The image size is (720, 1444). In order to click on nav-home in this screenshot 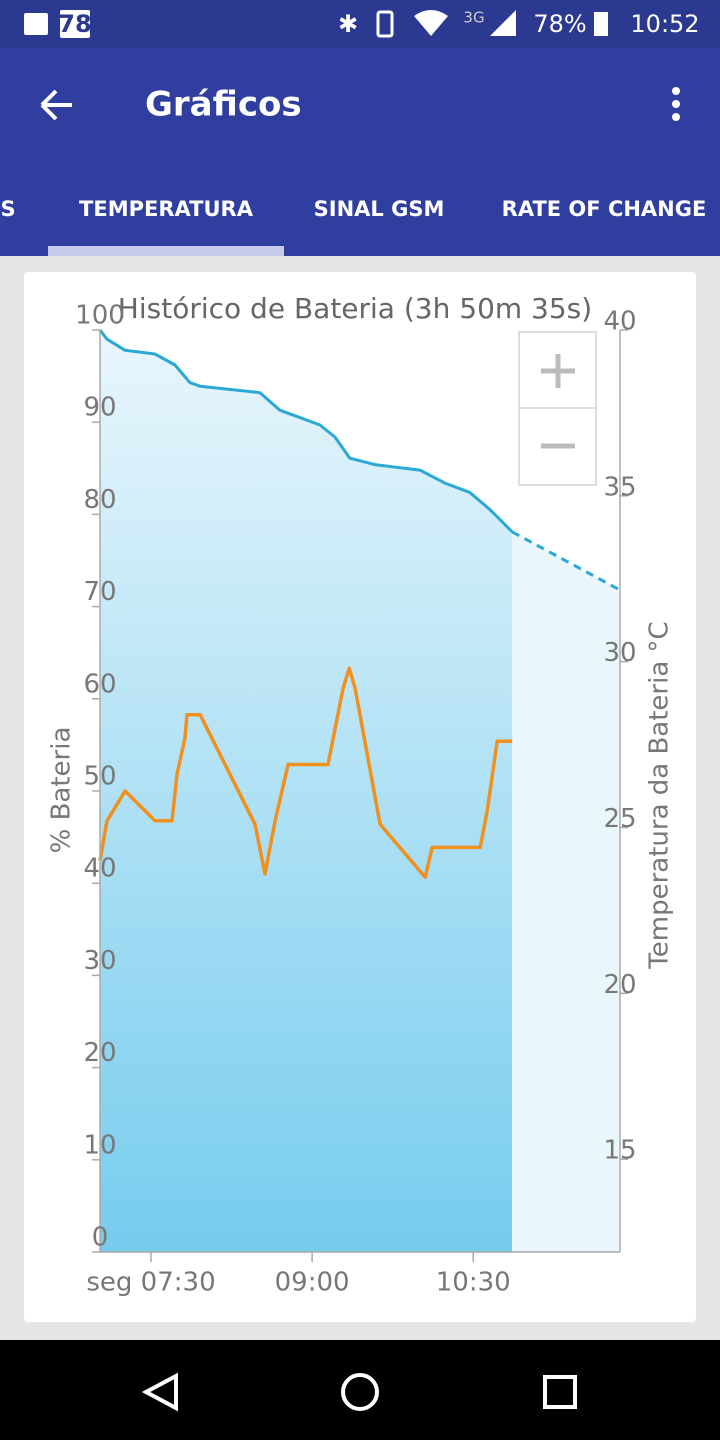, I will do `click(360, 1392)`.